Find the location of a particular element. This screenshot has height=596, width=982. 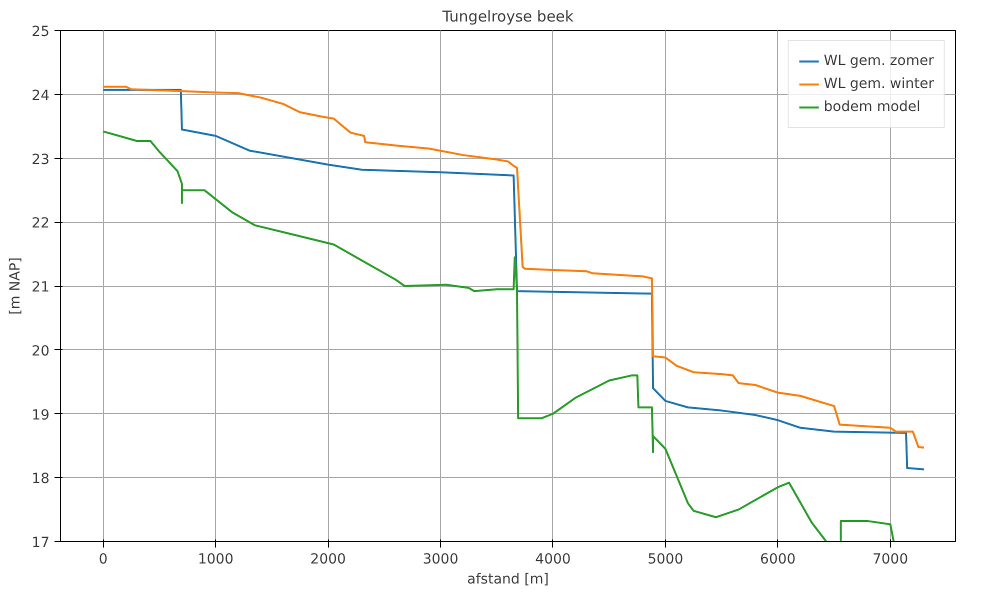

x-tick-label: 4000 is located at coordinates (553, 560).